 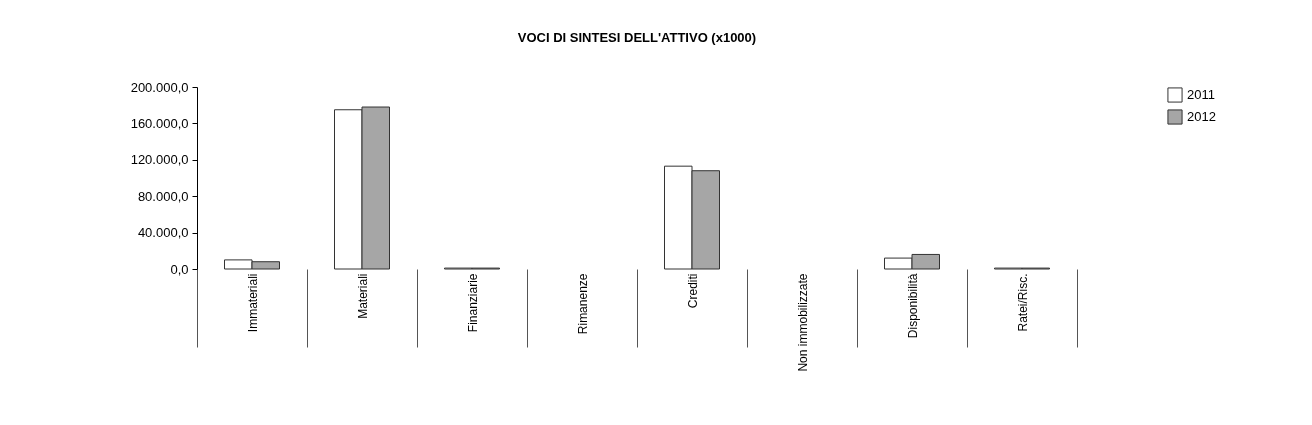 I want to click on legend-label: 2011, so click(x=1201, y=94).